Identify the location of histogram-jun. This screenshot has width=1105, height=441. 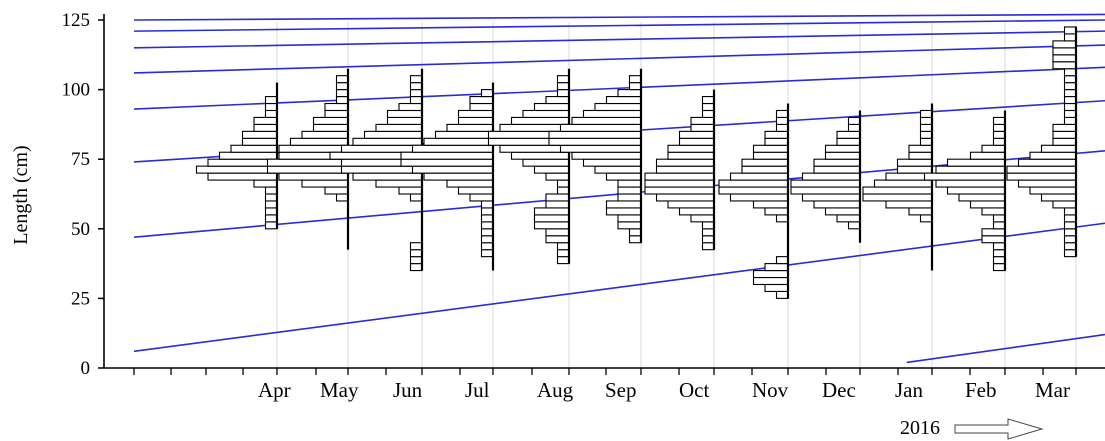
(376, 170).